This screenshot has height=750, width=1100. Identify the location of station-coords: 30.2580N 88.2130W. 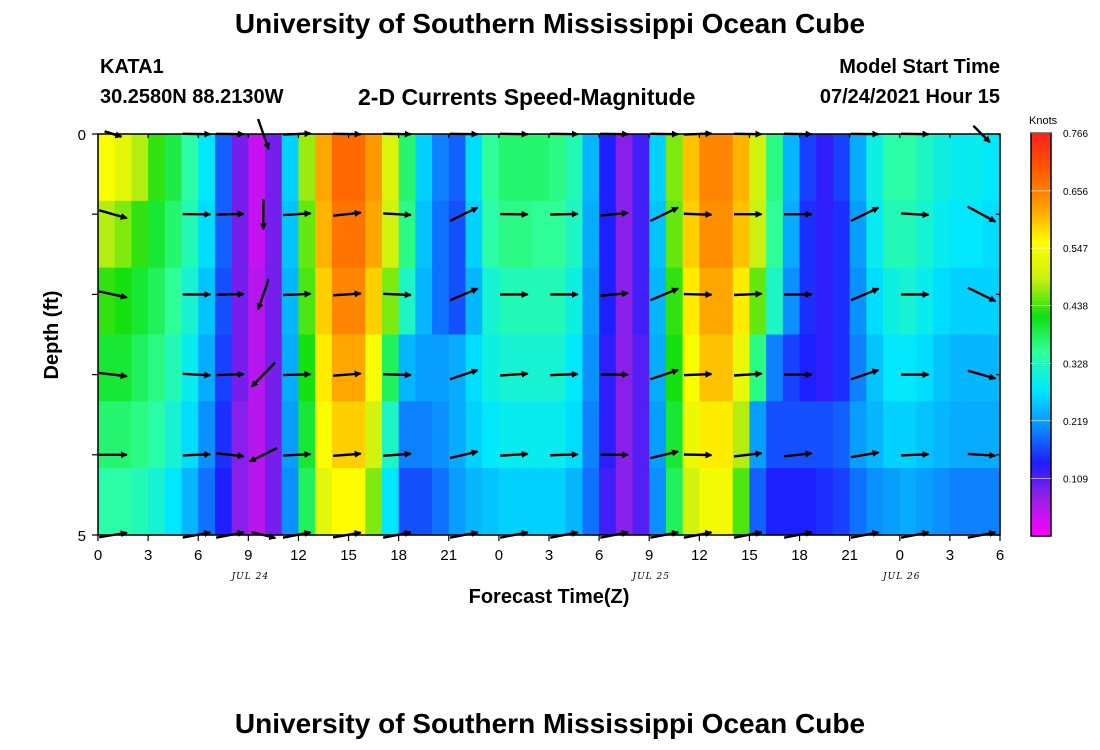
(192, 97).